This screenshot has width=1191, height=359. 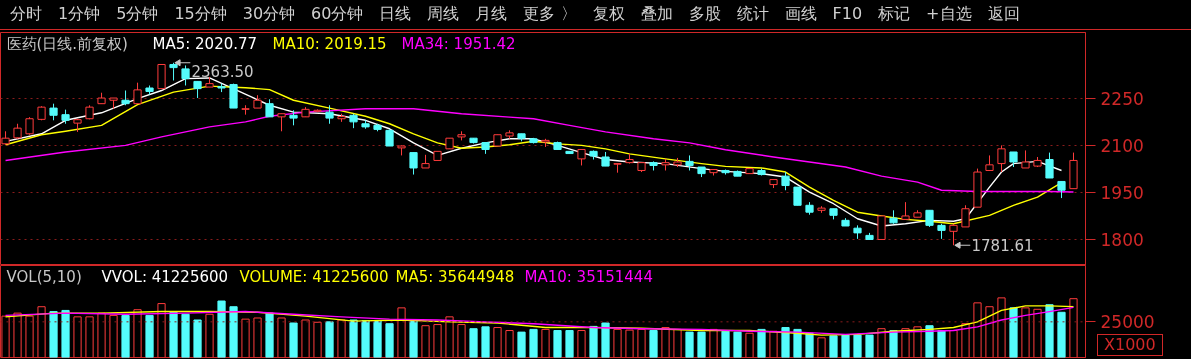 I want to click on y-tick-label: 1950, so click(x=1122, y=192).